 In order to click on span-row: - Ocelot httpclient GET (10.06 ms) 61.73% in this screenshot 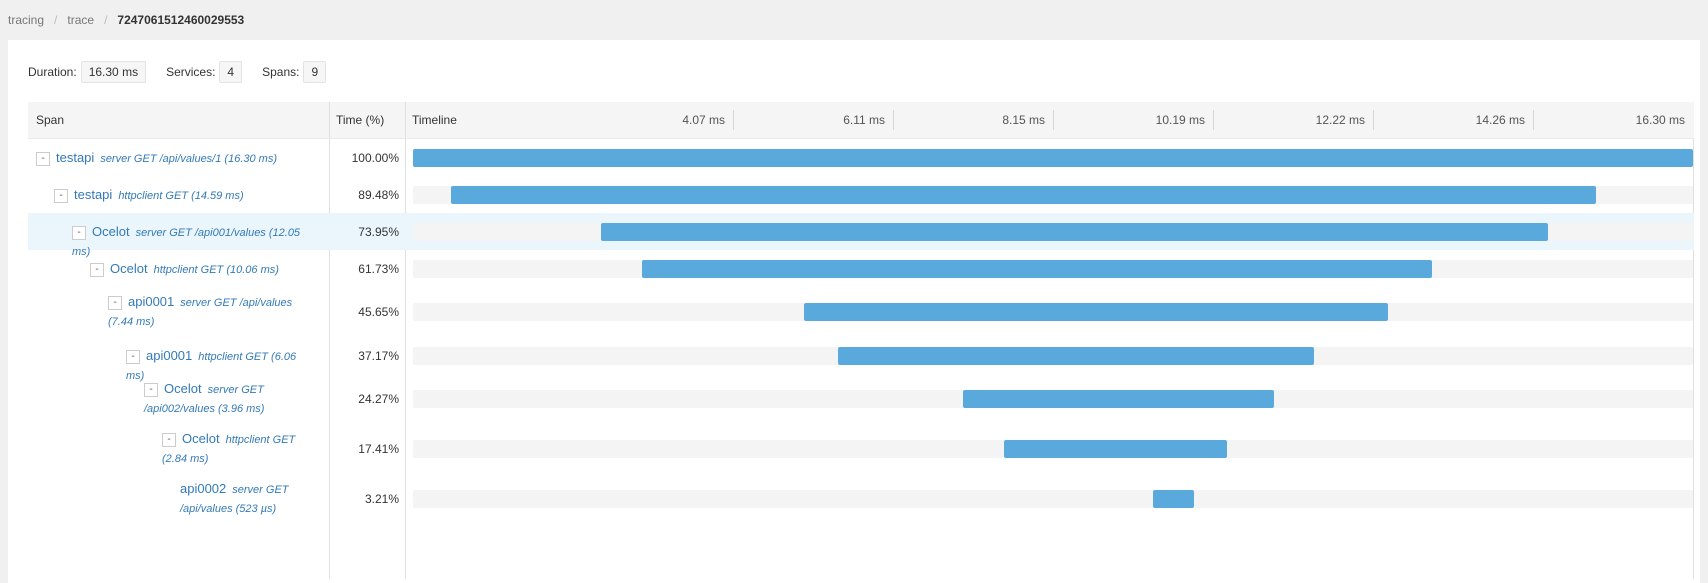, I will do `click(861, 268)`.